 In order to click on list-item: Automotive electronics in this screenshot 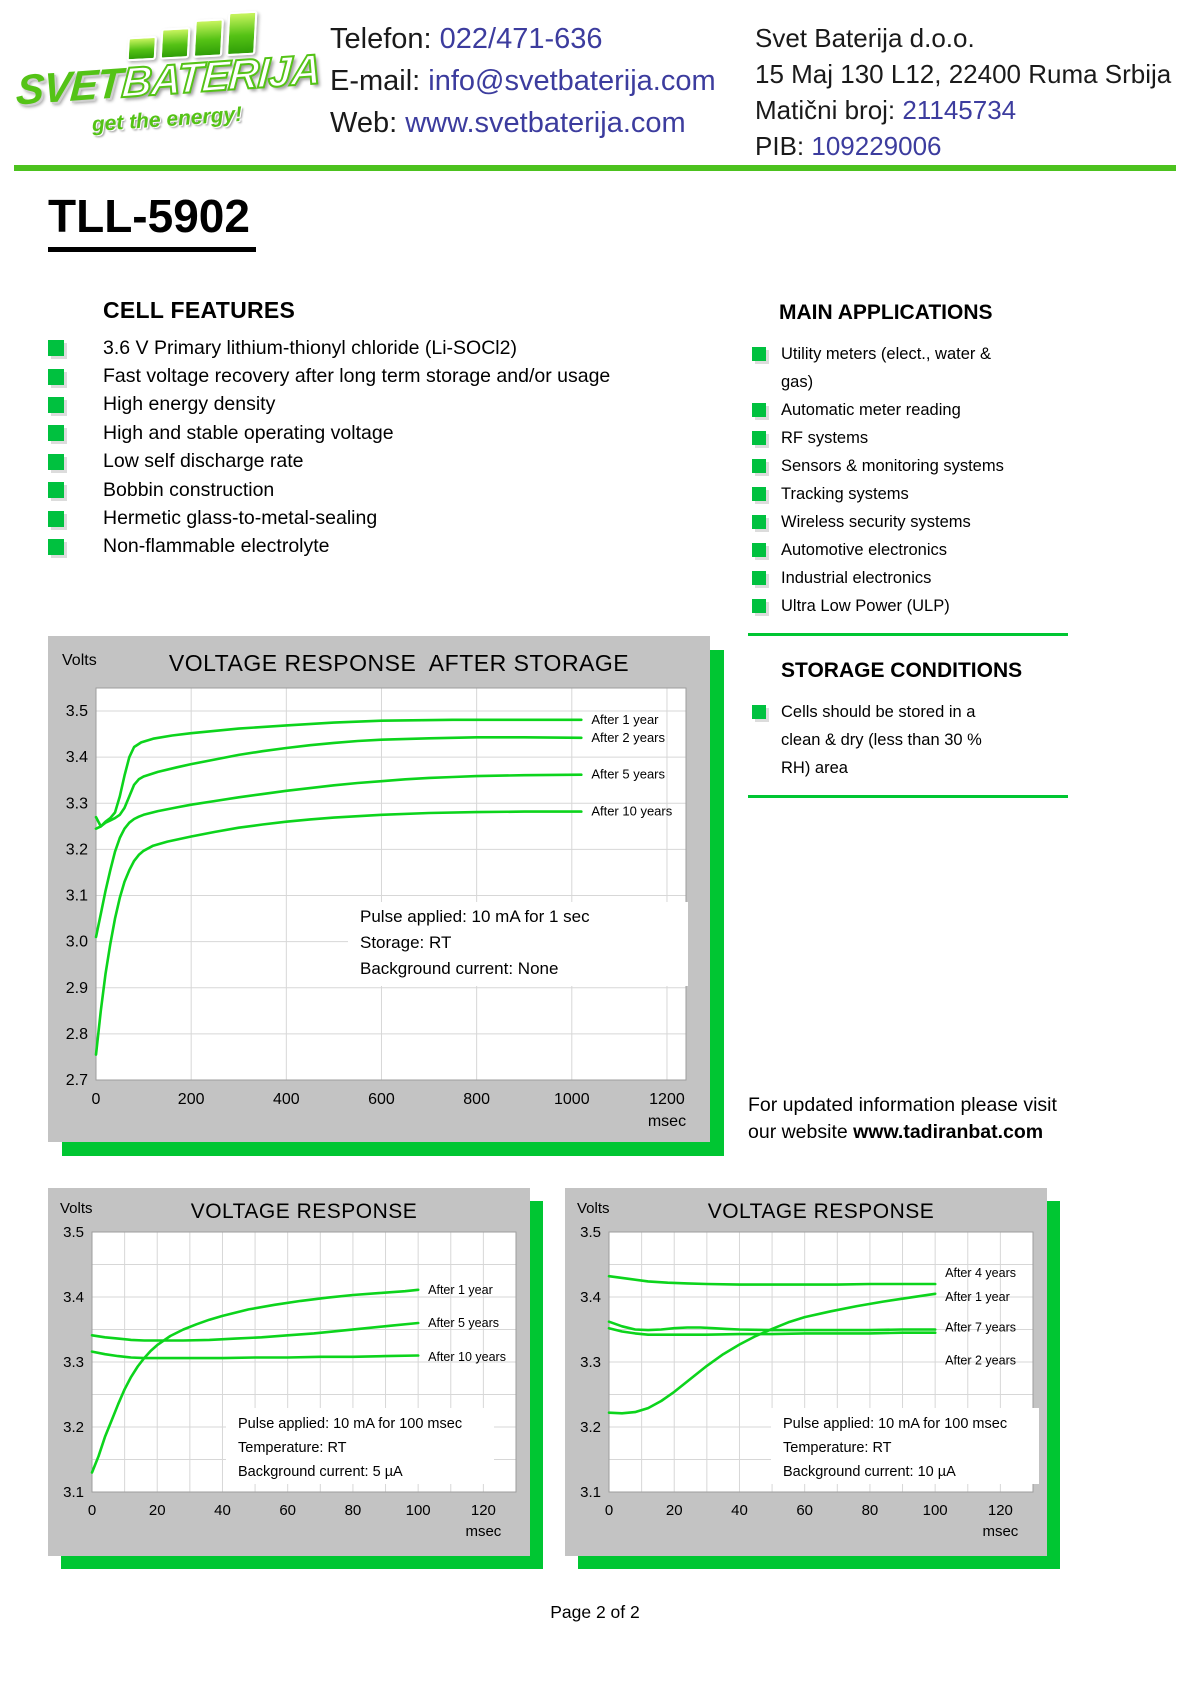, I will do `click(908, 550)`.